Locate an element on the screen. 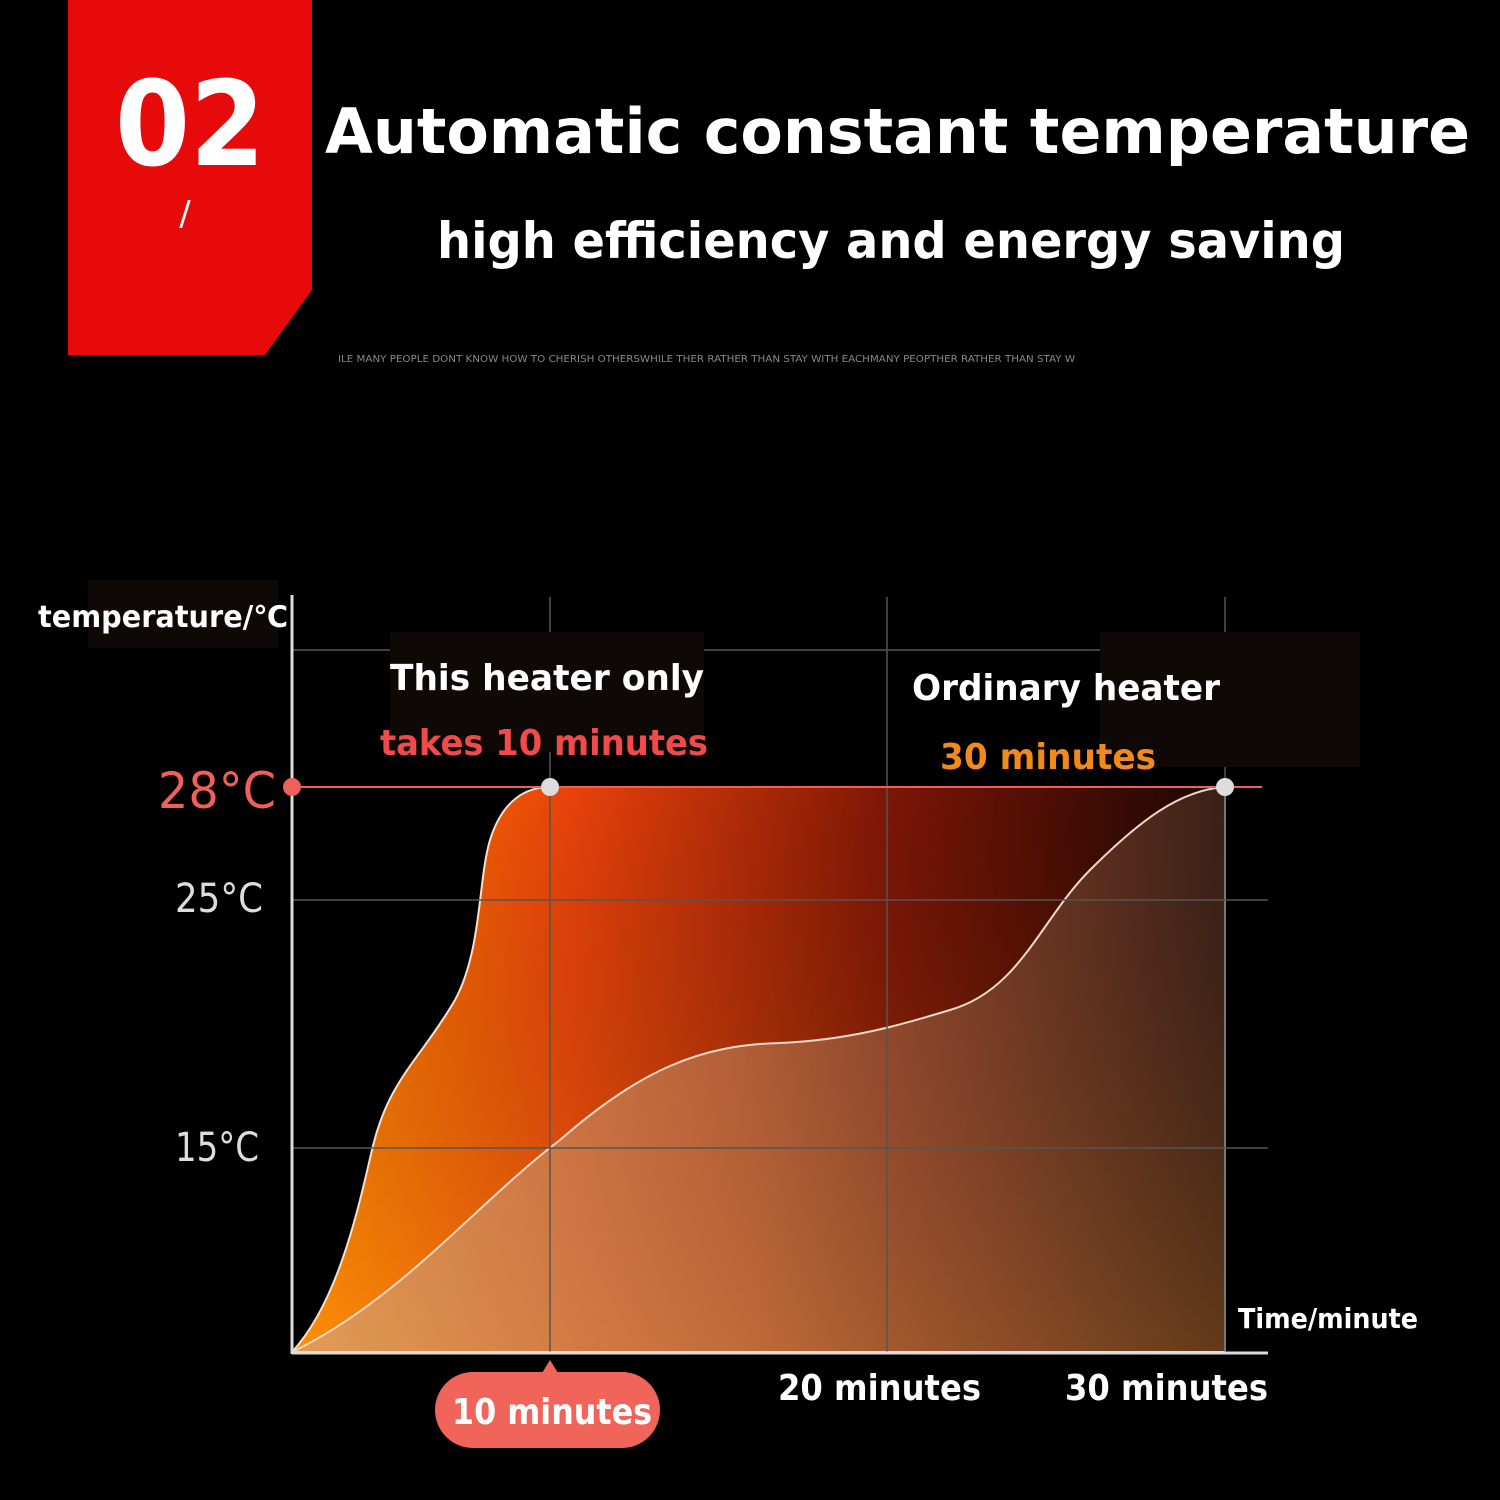 Image resolution: width=1500 pixels, height=1500 pixels. slow-end-dot is located at coordinates (1225, 787).